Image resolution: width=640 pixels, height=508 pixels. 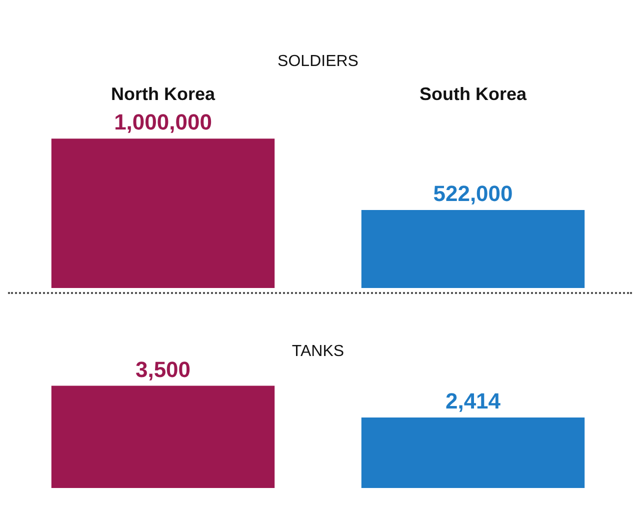 I want to click on data-label: 3,500, so click(x=163, y=369).